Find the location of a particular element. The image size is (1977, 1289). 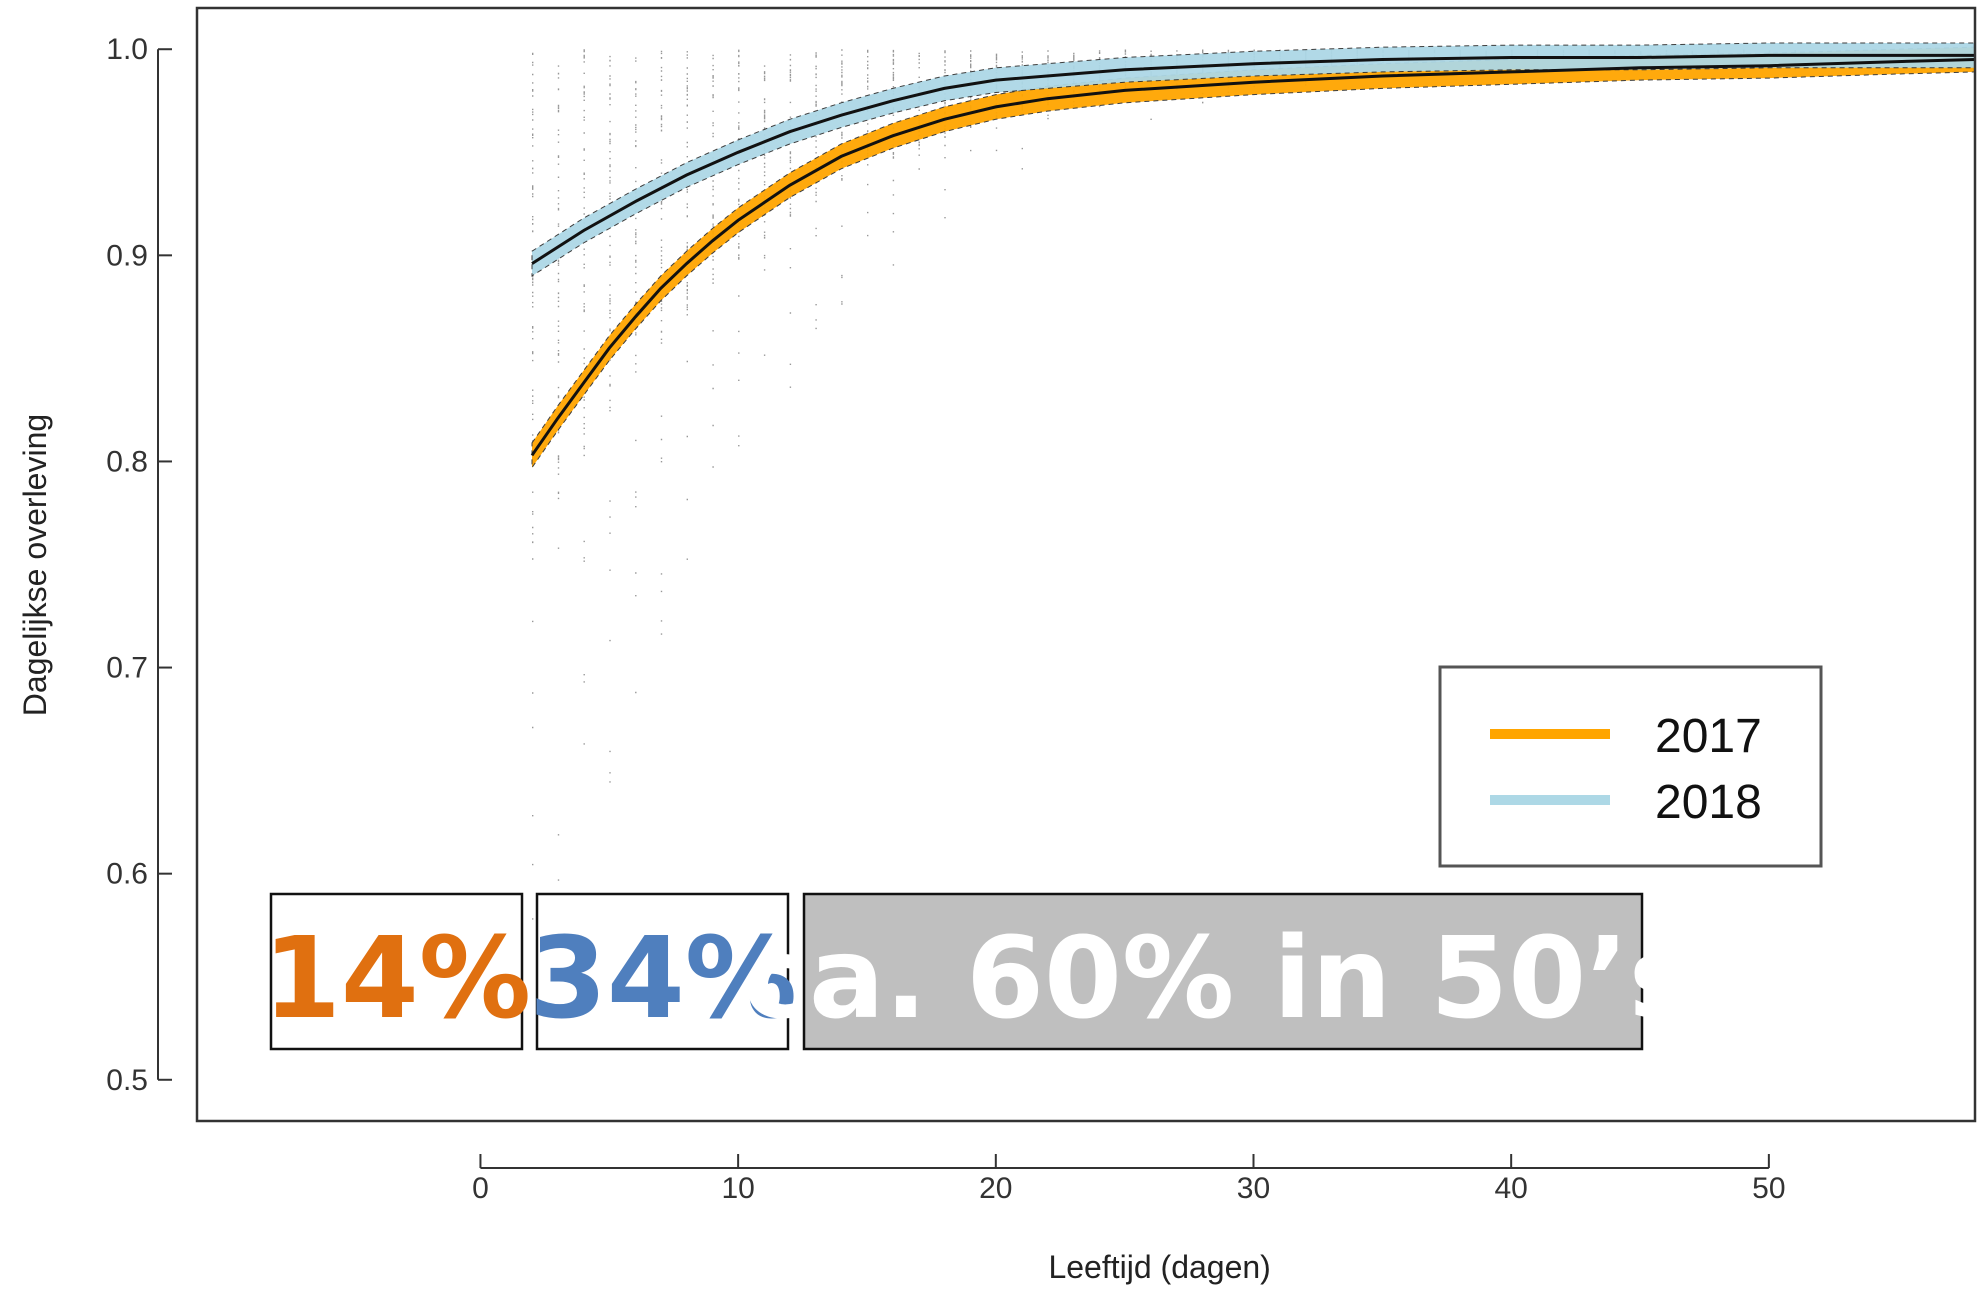

x-axis-label: Leeftijd (dagen) is located at coordinates (1159, 1267).